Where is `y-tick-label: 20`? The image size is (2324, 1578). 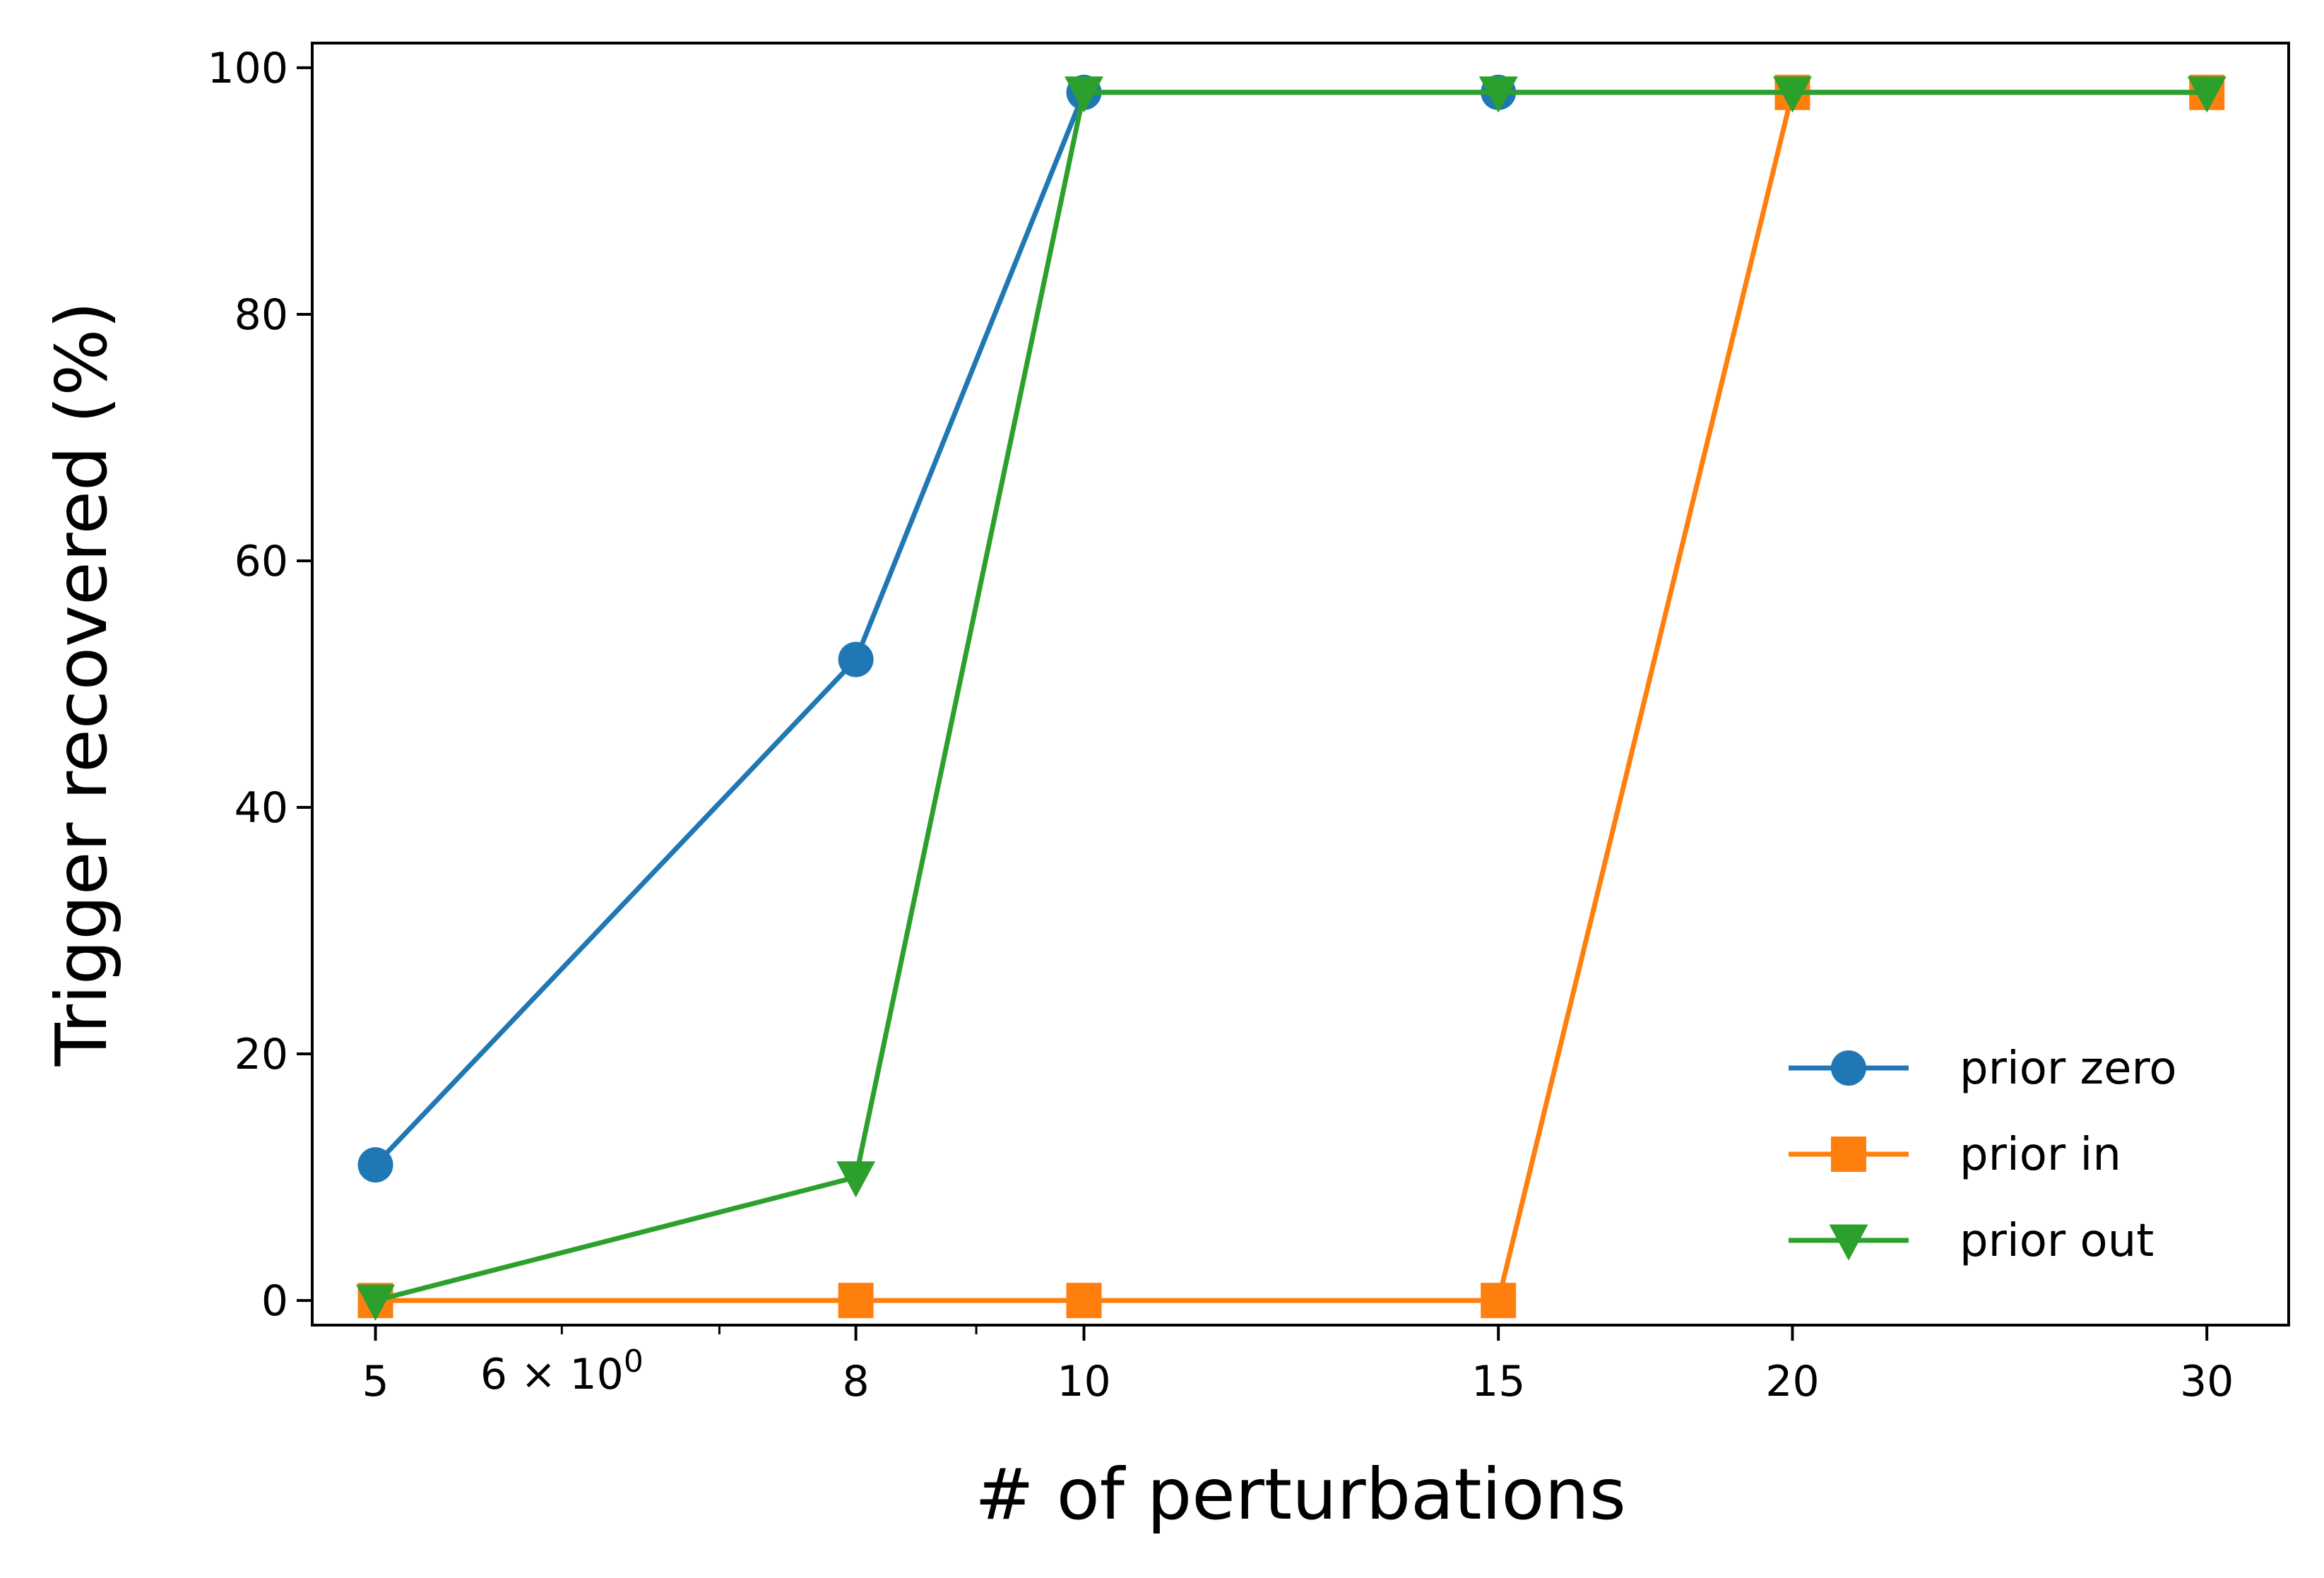 y-tick-label: 20 is located at coordinates (262, 1054).